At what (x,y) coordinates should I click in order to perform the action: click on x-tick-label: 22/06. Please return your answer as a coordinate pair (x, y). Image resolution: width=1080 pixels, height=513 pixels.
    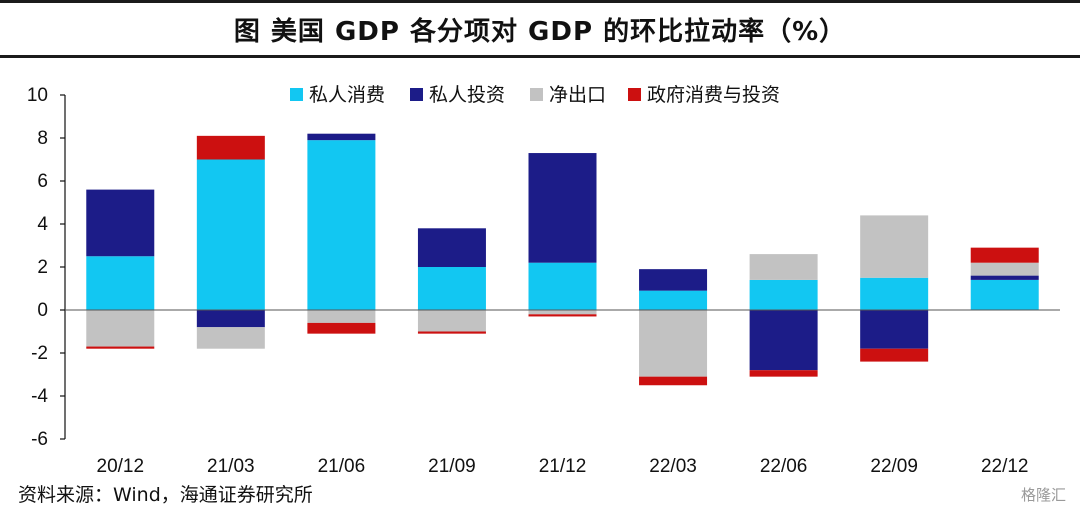
    Looking at the image, I should click on (784, 466).